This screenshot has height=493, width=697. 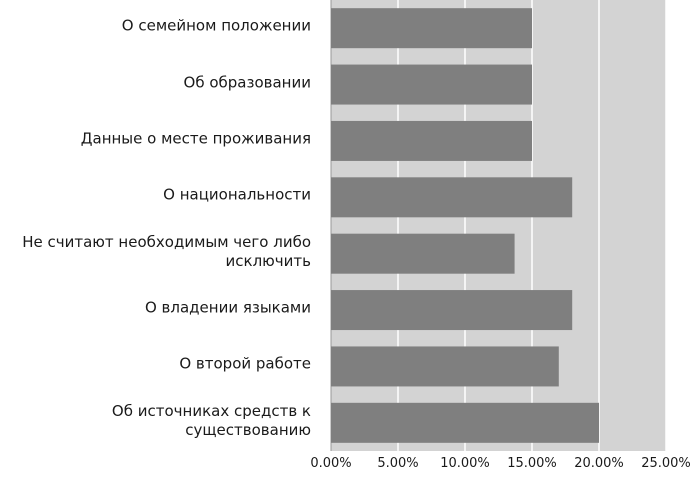 What do you see at coordinates (666, 463) in the screenshot?
I see `x-tick-label: 25.00%` at bounding box center [666, 463].